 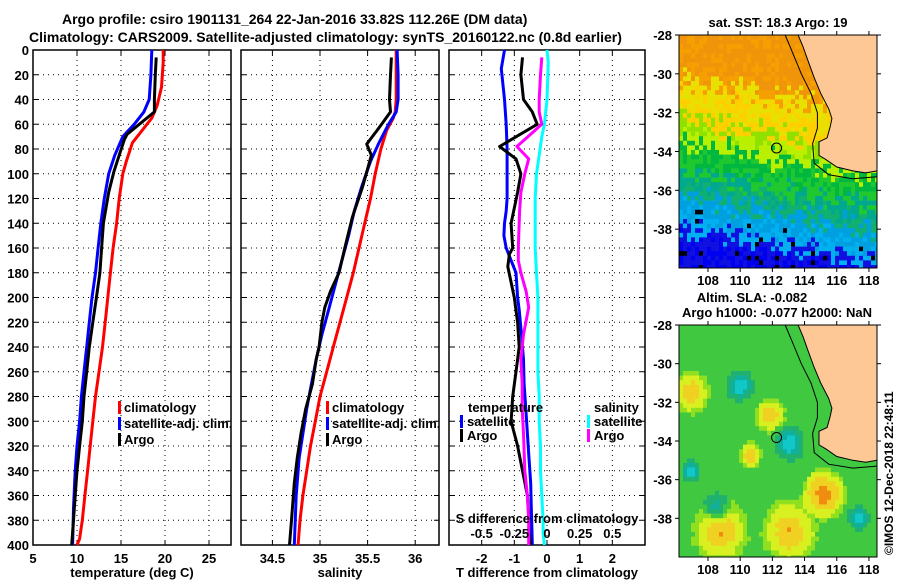 What do you see at coordinates (112, 297) in the screenshot?
I see `series-line-satellite-adj-clim-` at bounding box center [112, 297].